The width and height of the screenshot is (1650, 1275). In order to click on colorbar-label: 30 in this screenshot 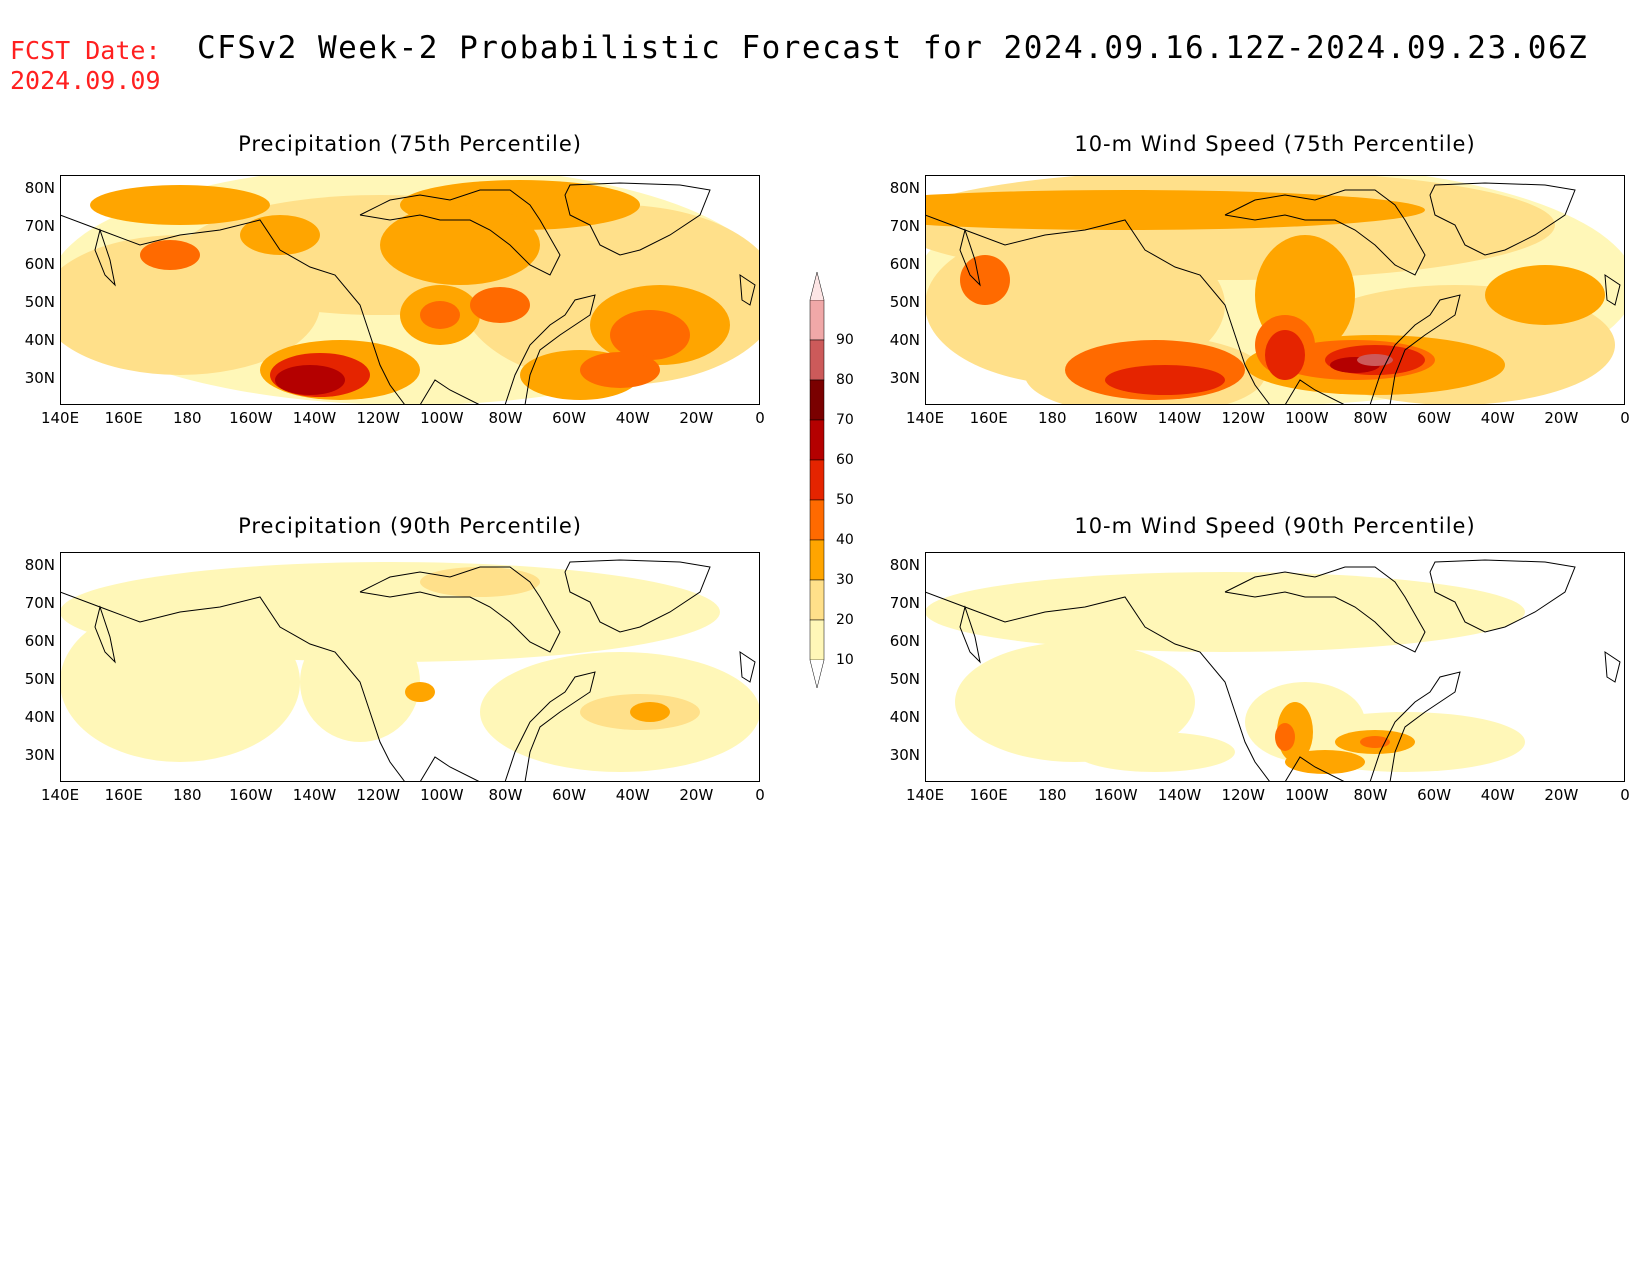, I will do `click(845, 580)`.